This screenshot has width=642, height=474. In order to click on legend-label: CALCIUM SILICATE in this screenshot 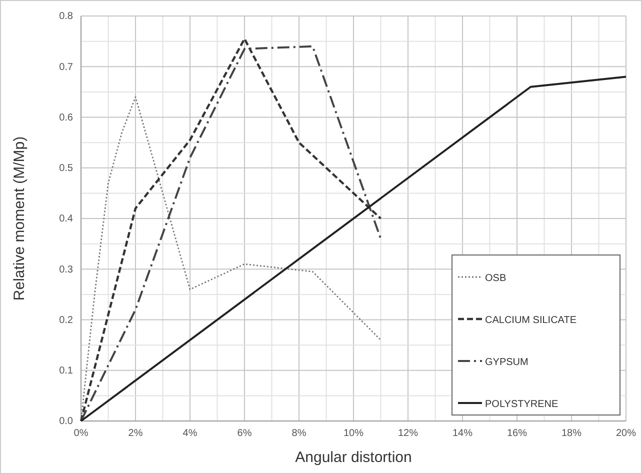, I will do `click(531, 320)`.